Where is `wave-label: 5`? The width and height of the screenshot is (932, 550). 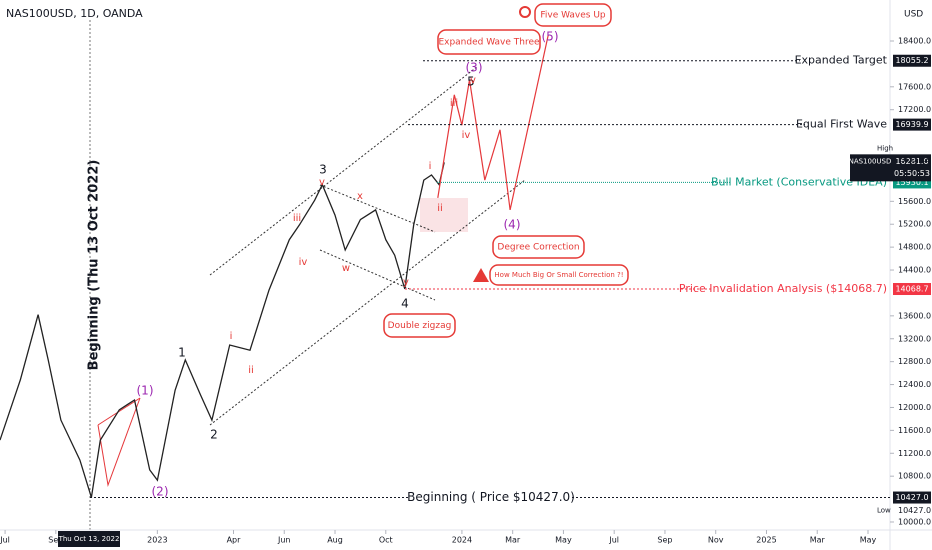 wave-label: 5 is located at coordinates (471, 82).